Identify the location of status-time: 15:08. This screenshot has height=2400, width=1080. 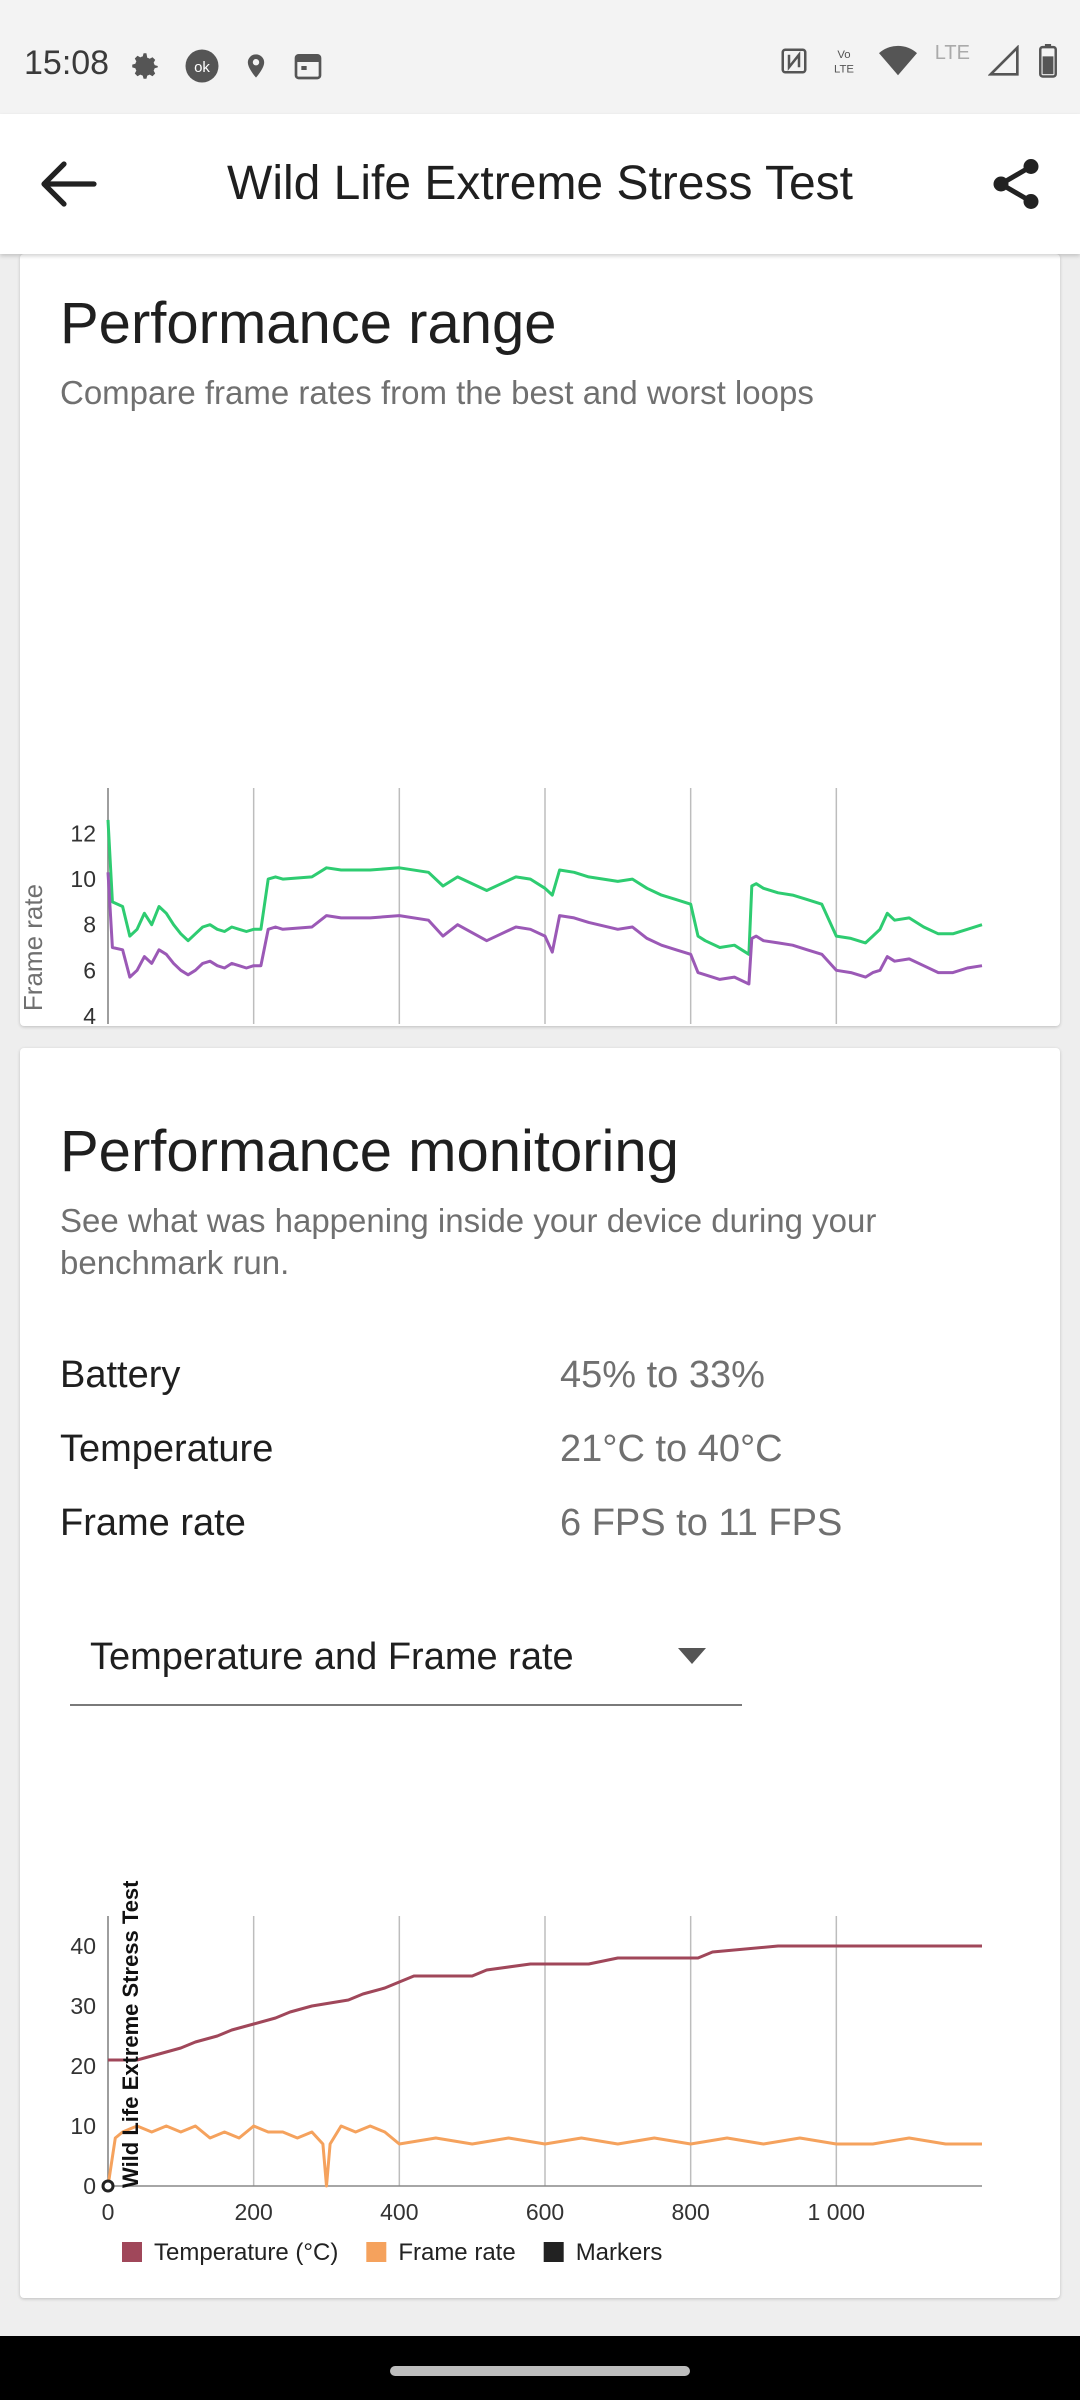
(67, 63).